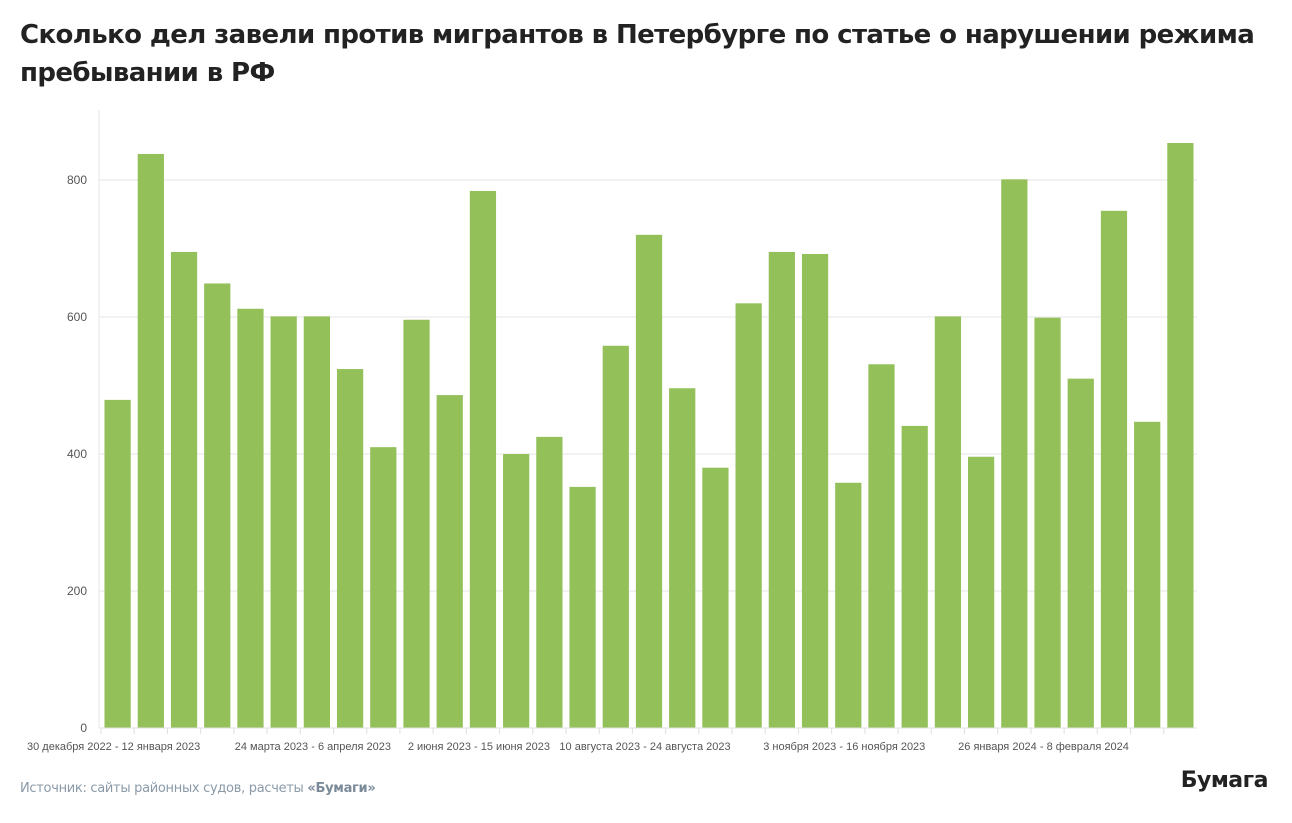 Image resolution: width=1292 pixels, height=823 pixels. Describe the element at coordinates (1043, 747) in the screenshot. I see `x-tick-label: 26 января 2024 - 8 февраля 2024` at that location.